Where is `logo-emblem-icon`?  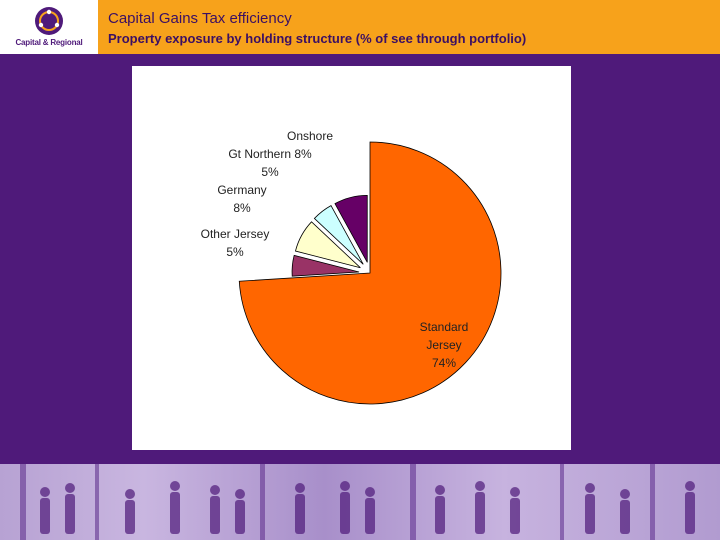 logo-emblem-icon is located at coordinates (49, 21).